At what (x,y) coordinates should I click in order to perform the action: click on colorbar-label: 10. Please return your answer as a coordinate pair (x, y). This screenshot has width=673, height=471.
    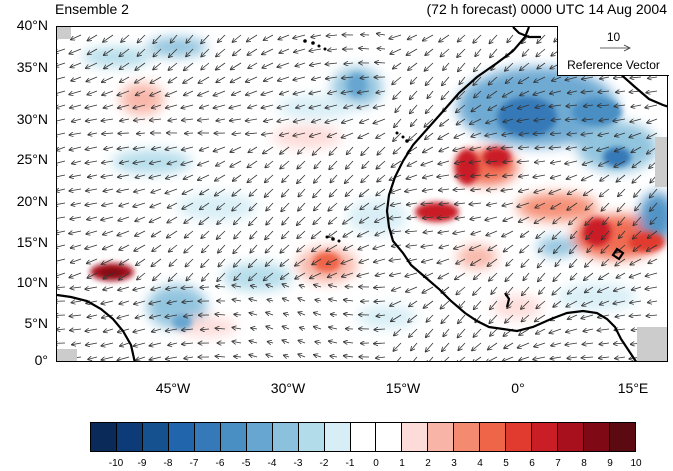
    Looking at the image, I should click on (636, 463).